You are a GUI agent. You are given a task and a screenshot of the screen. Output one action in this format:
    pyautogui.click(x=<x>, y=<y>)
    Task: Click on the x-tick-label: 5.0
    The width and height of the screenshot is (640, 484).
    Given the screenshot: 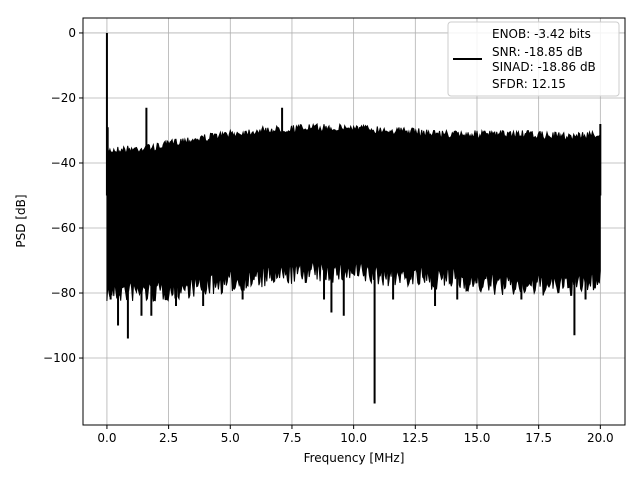 What is the action you would take?
    pyautogui.click(x=230, y=438)
    